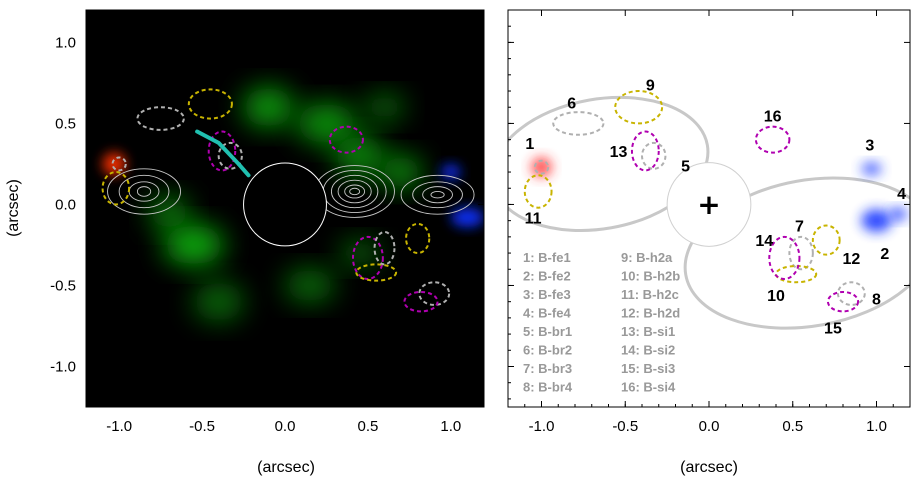  I want to click on left-x-tick-label: 0.0, so click(285, 426).